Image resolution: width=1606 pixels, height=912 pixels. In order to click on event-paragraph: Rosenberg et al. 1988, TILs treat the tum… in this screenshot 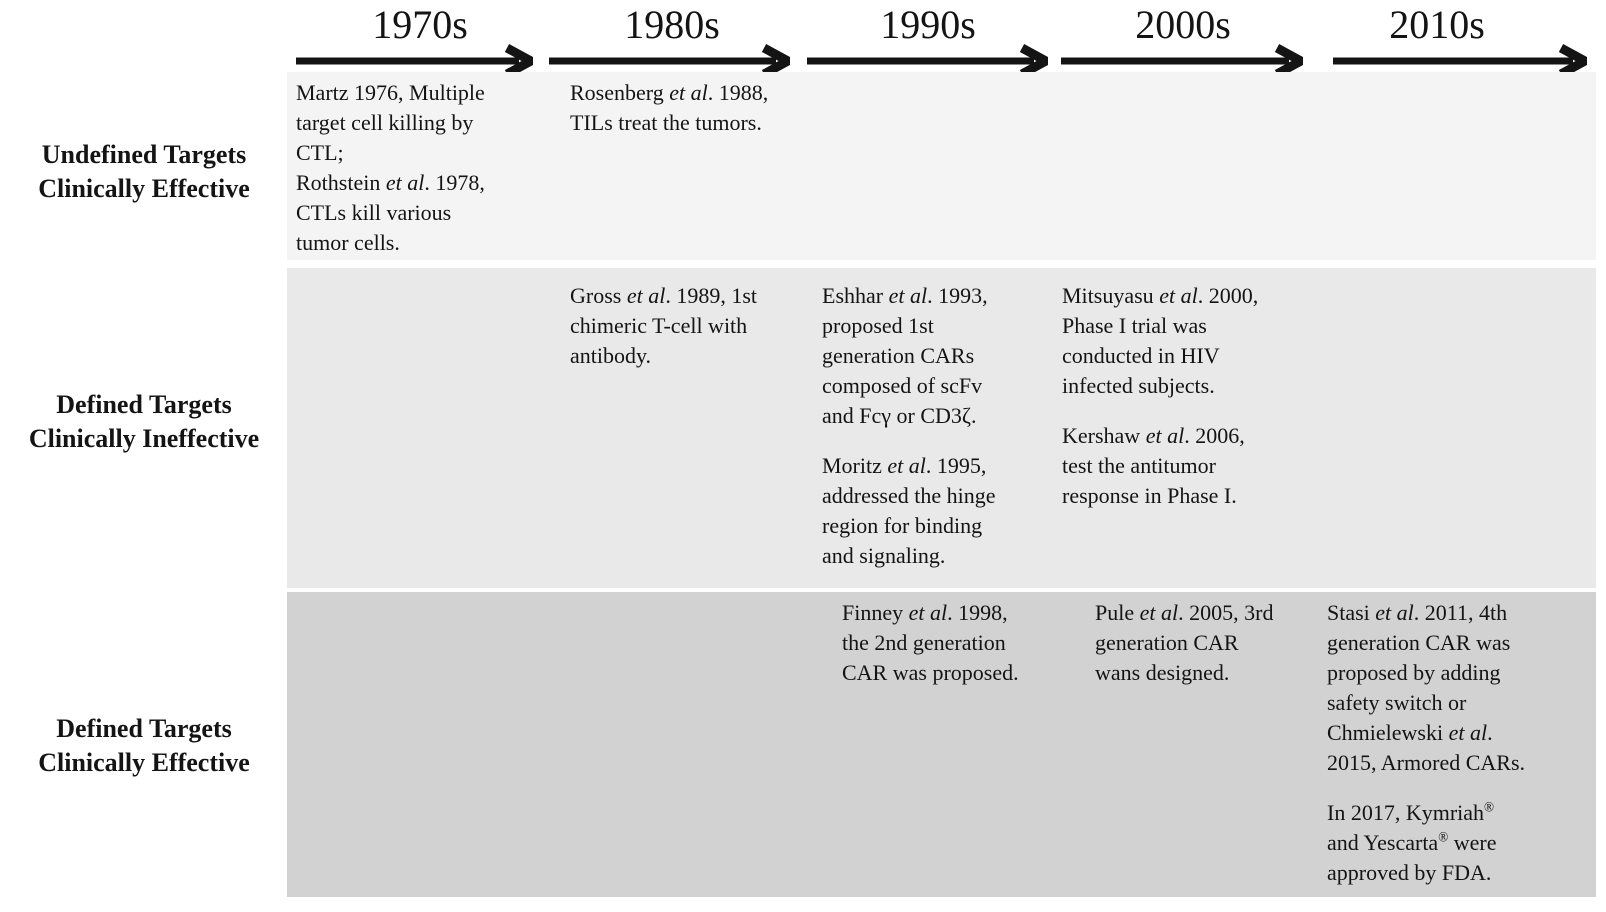, I will do `click(696, 108)`.